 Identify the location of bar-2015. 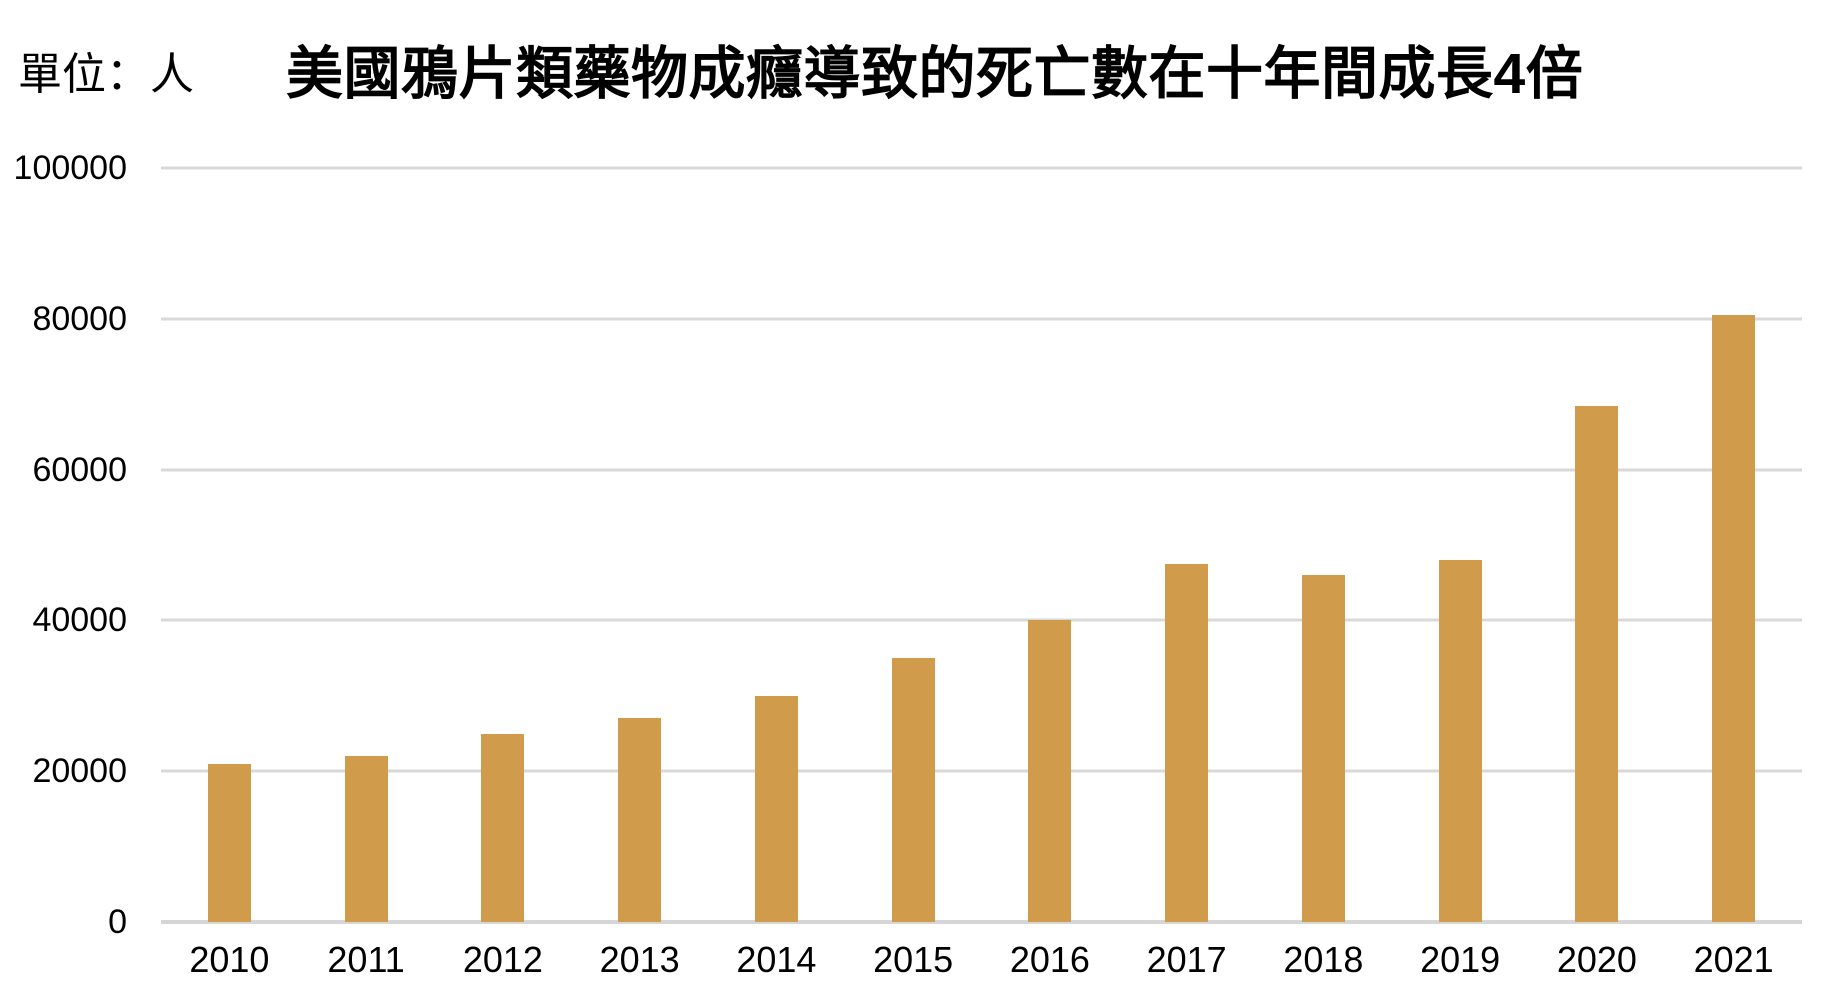
(913, 790).